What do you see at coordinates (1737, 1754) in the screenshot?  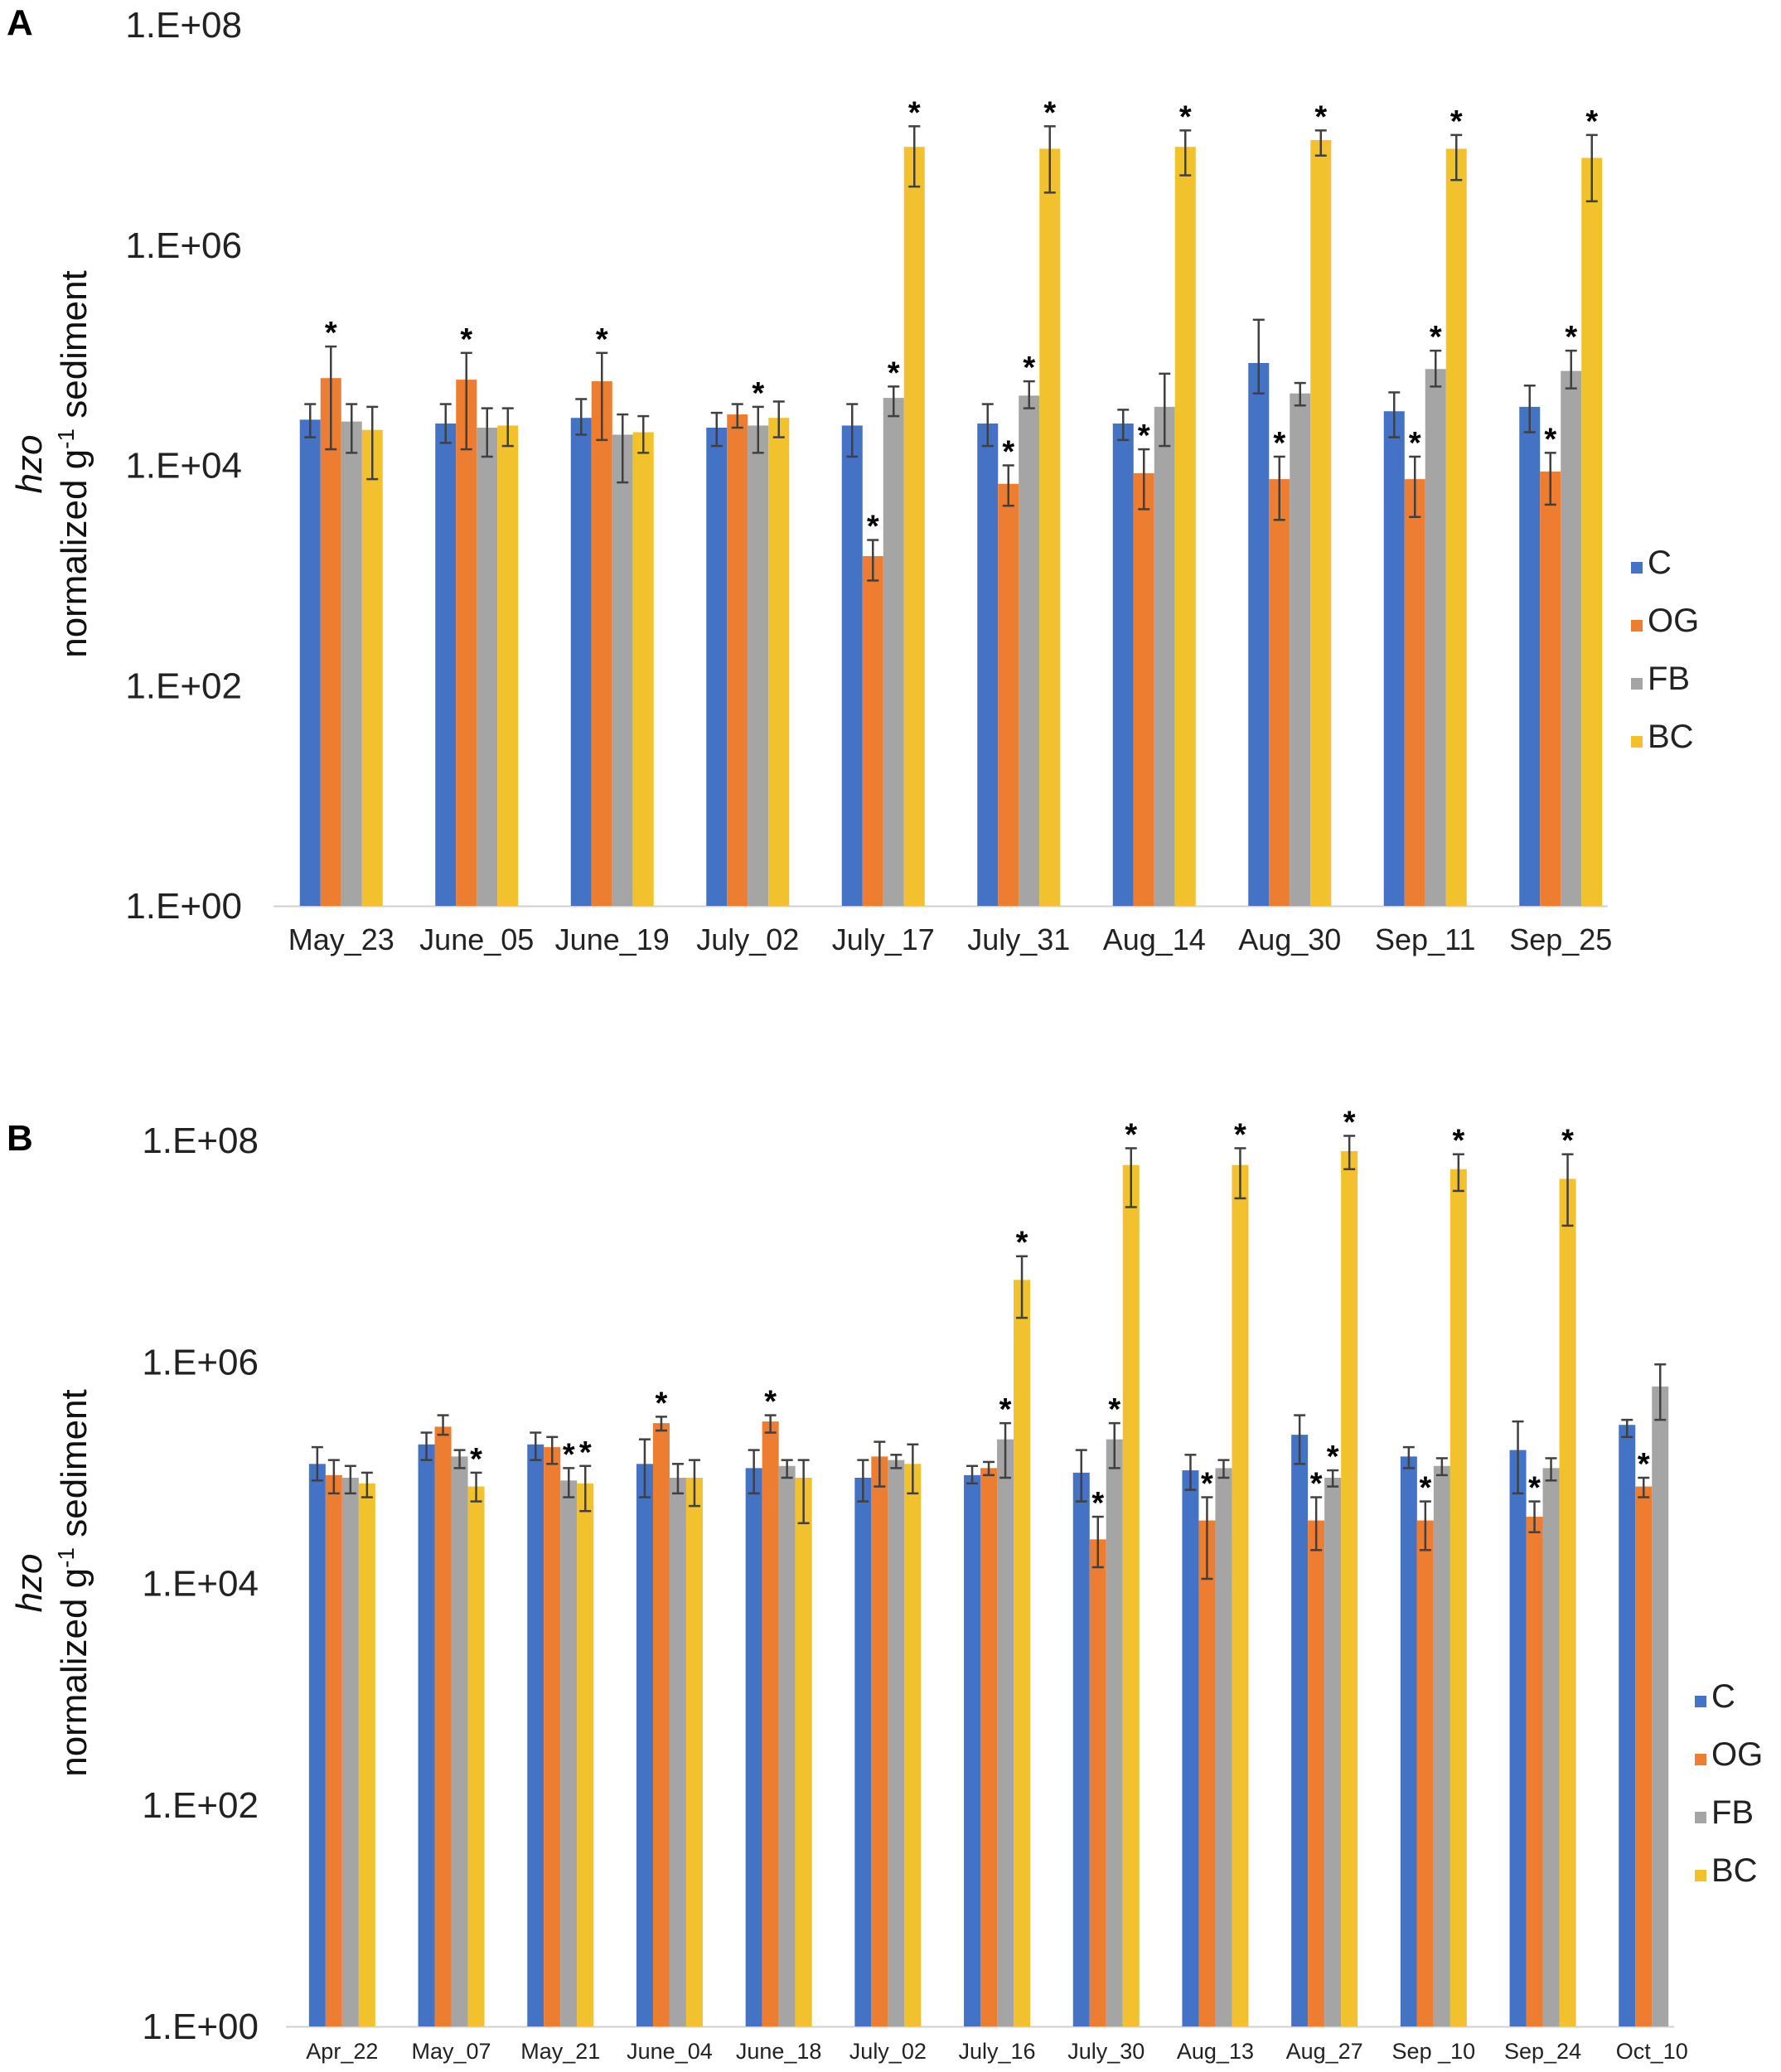 I see `legend-label-og: OG` at bounding box center [1737, 1754].